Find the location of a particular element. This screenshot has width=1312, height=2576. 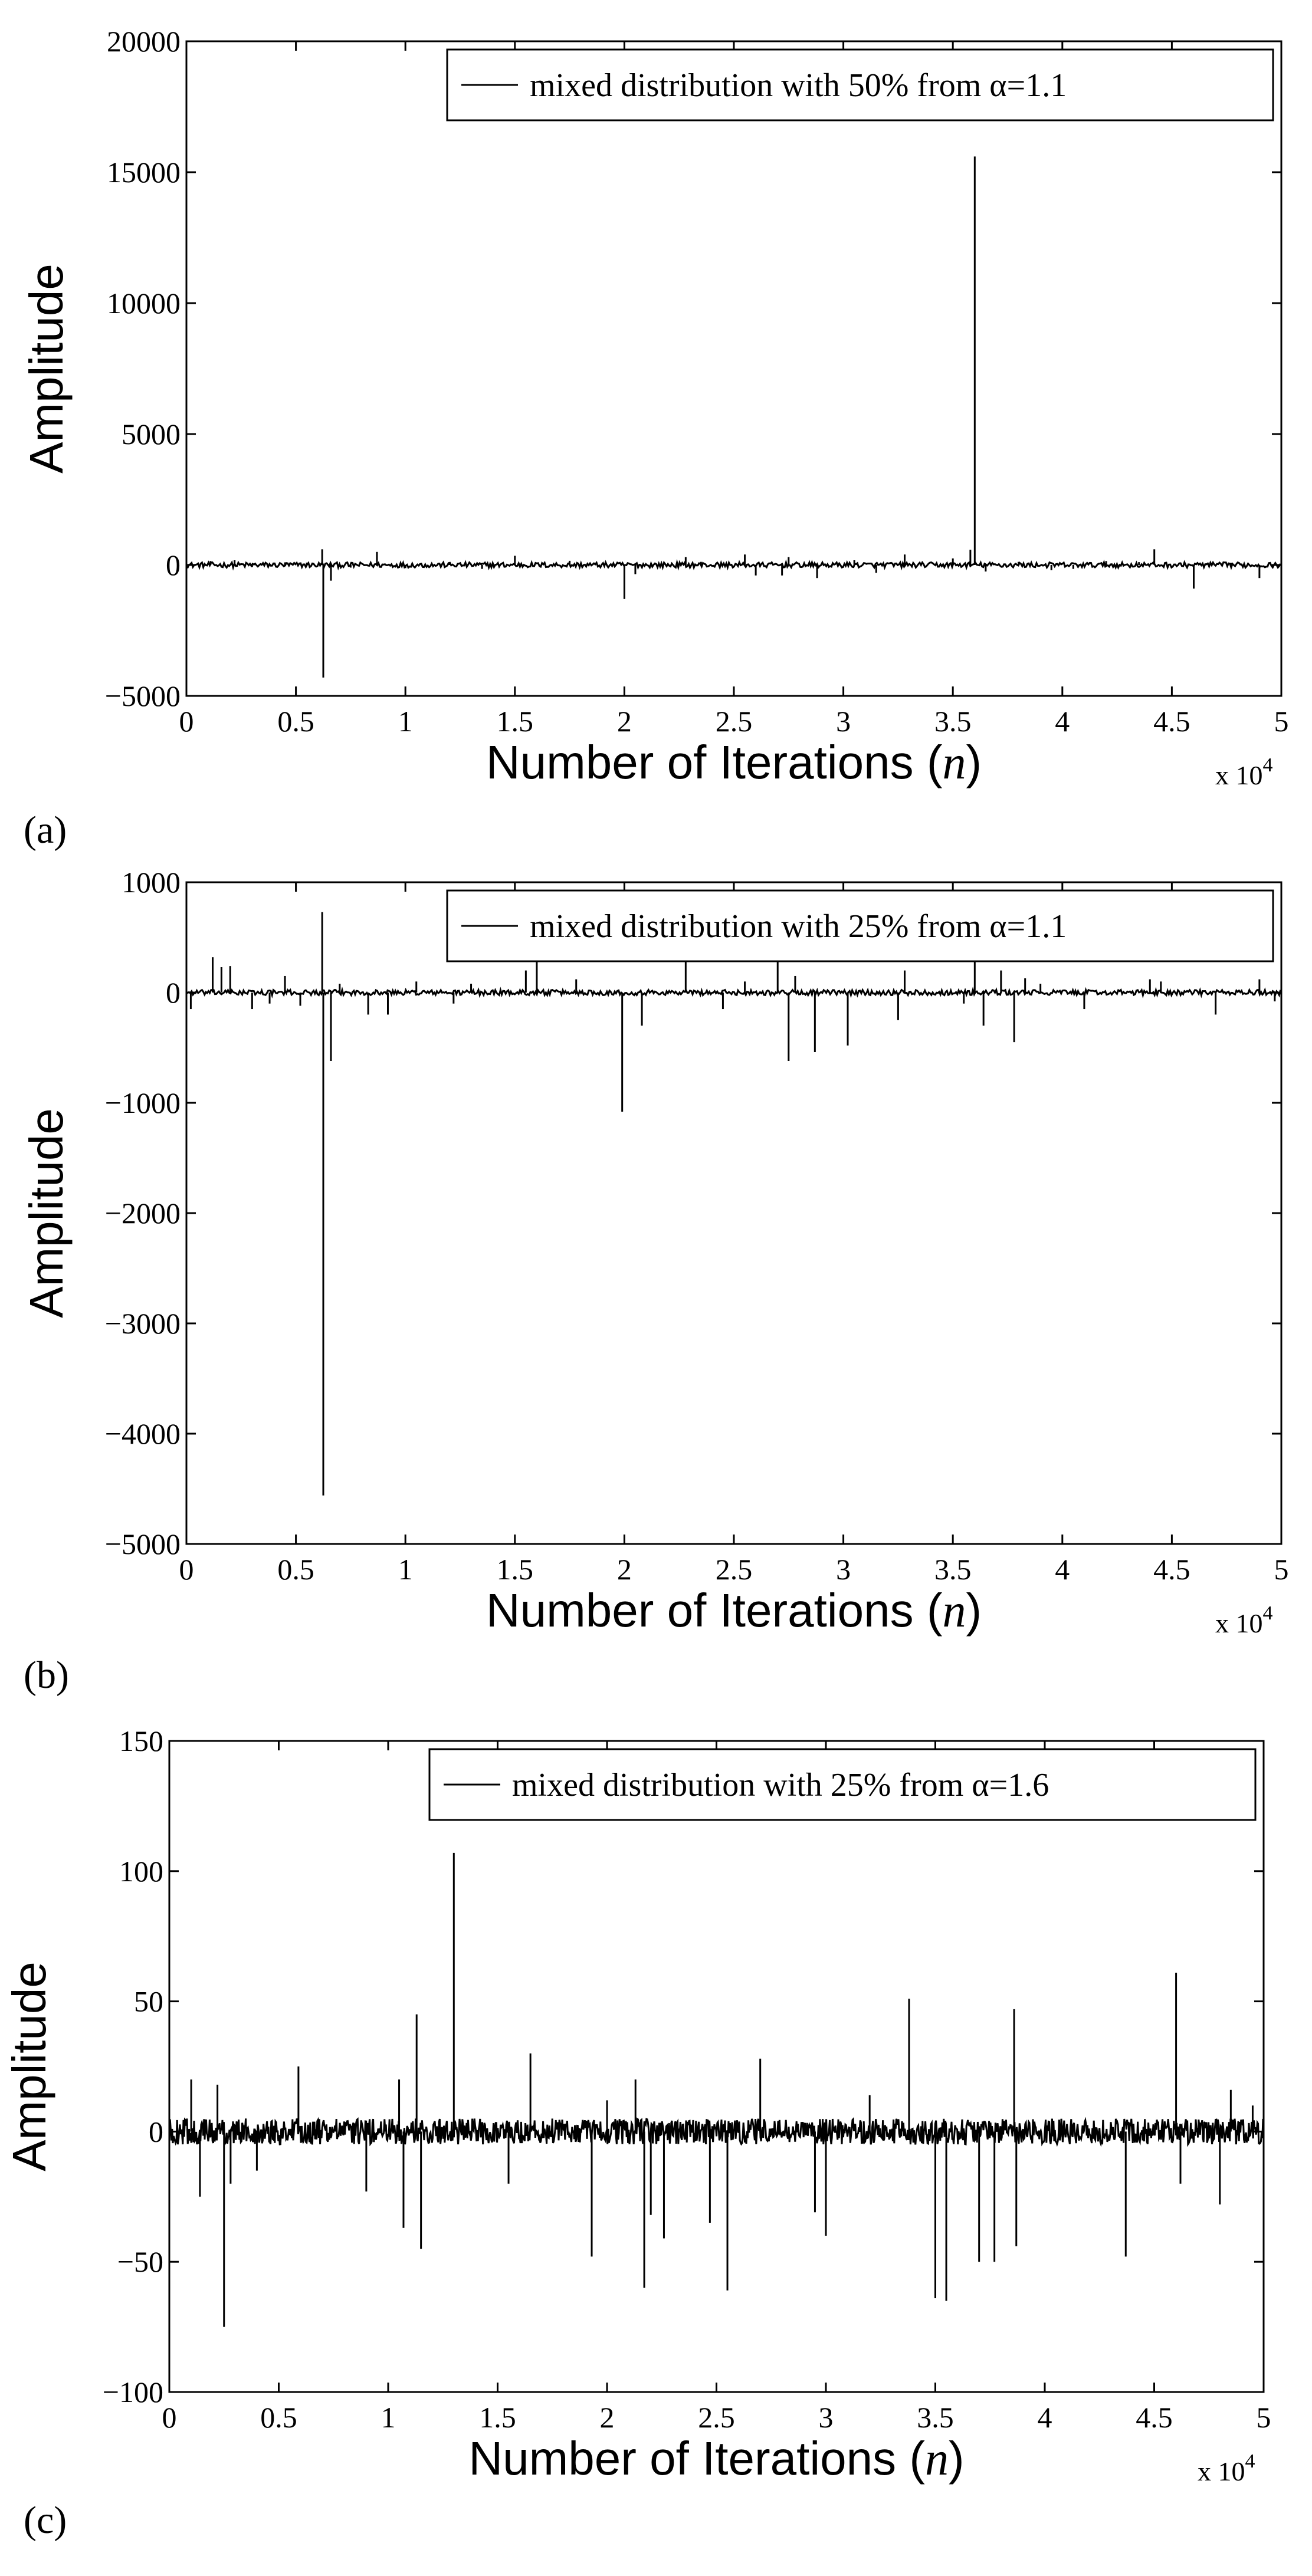

chart-b-x-tick-label: 2 is located at coordinates (624, 1569).